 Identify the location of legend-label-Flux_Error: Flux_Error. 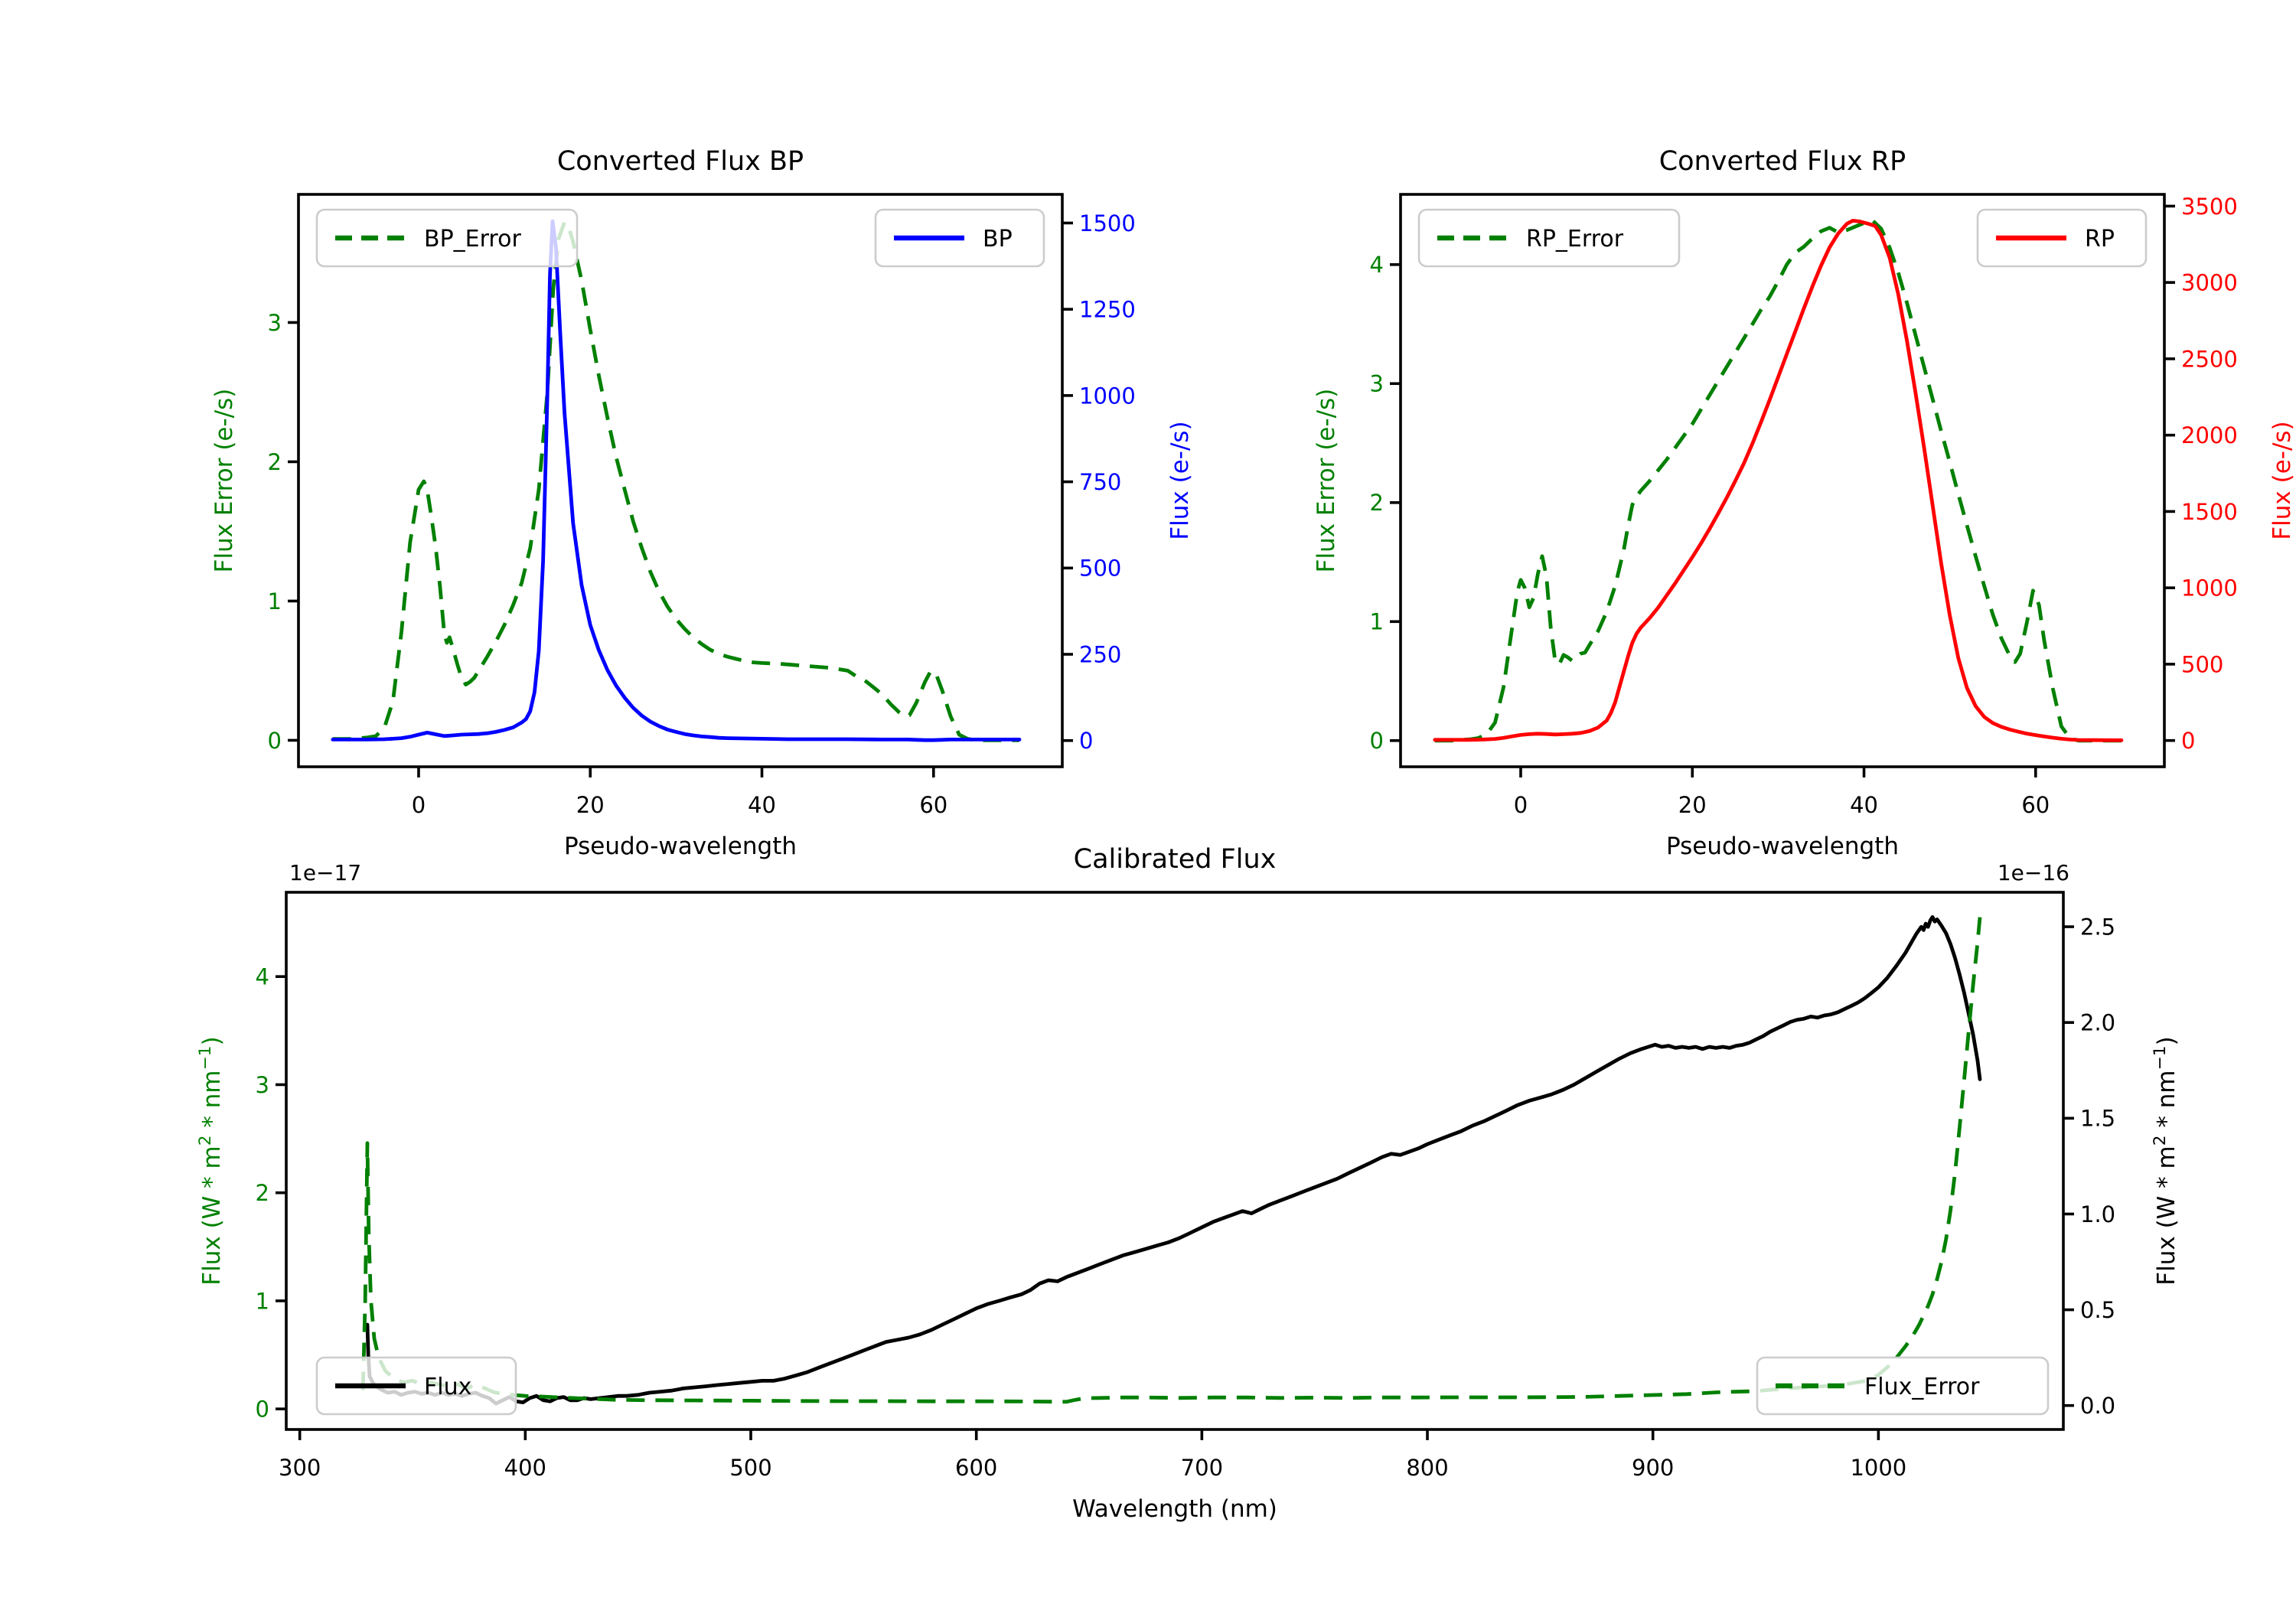
(1922, 1387).